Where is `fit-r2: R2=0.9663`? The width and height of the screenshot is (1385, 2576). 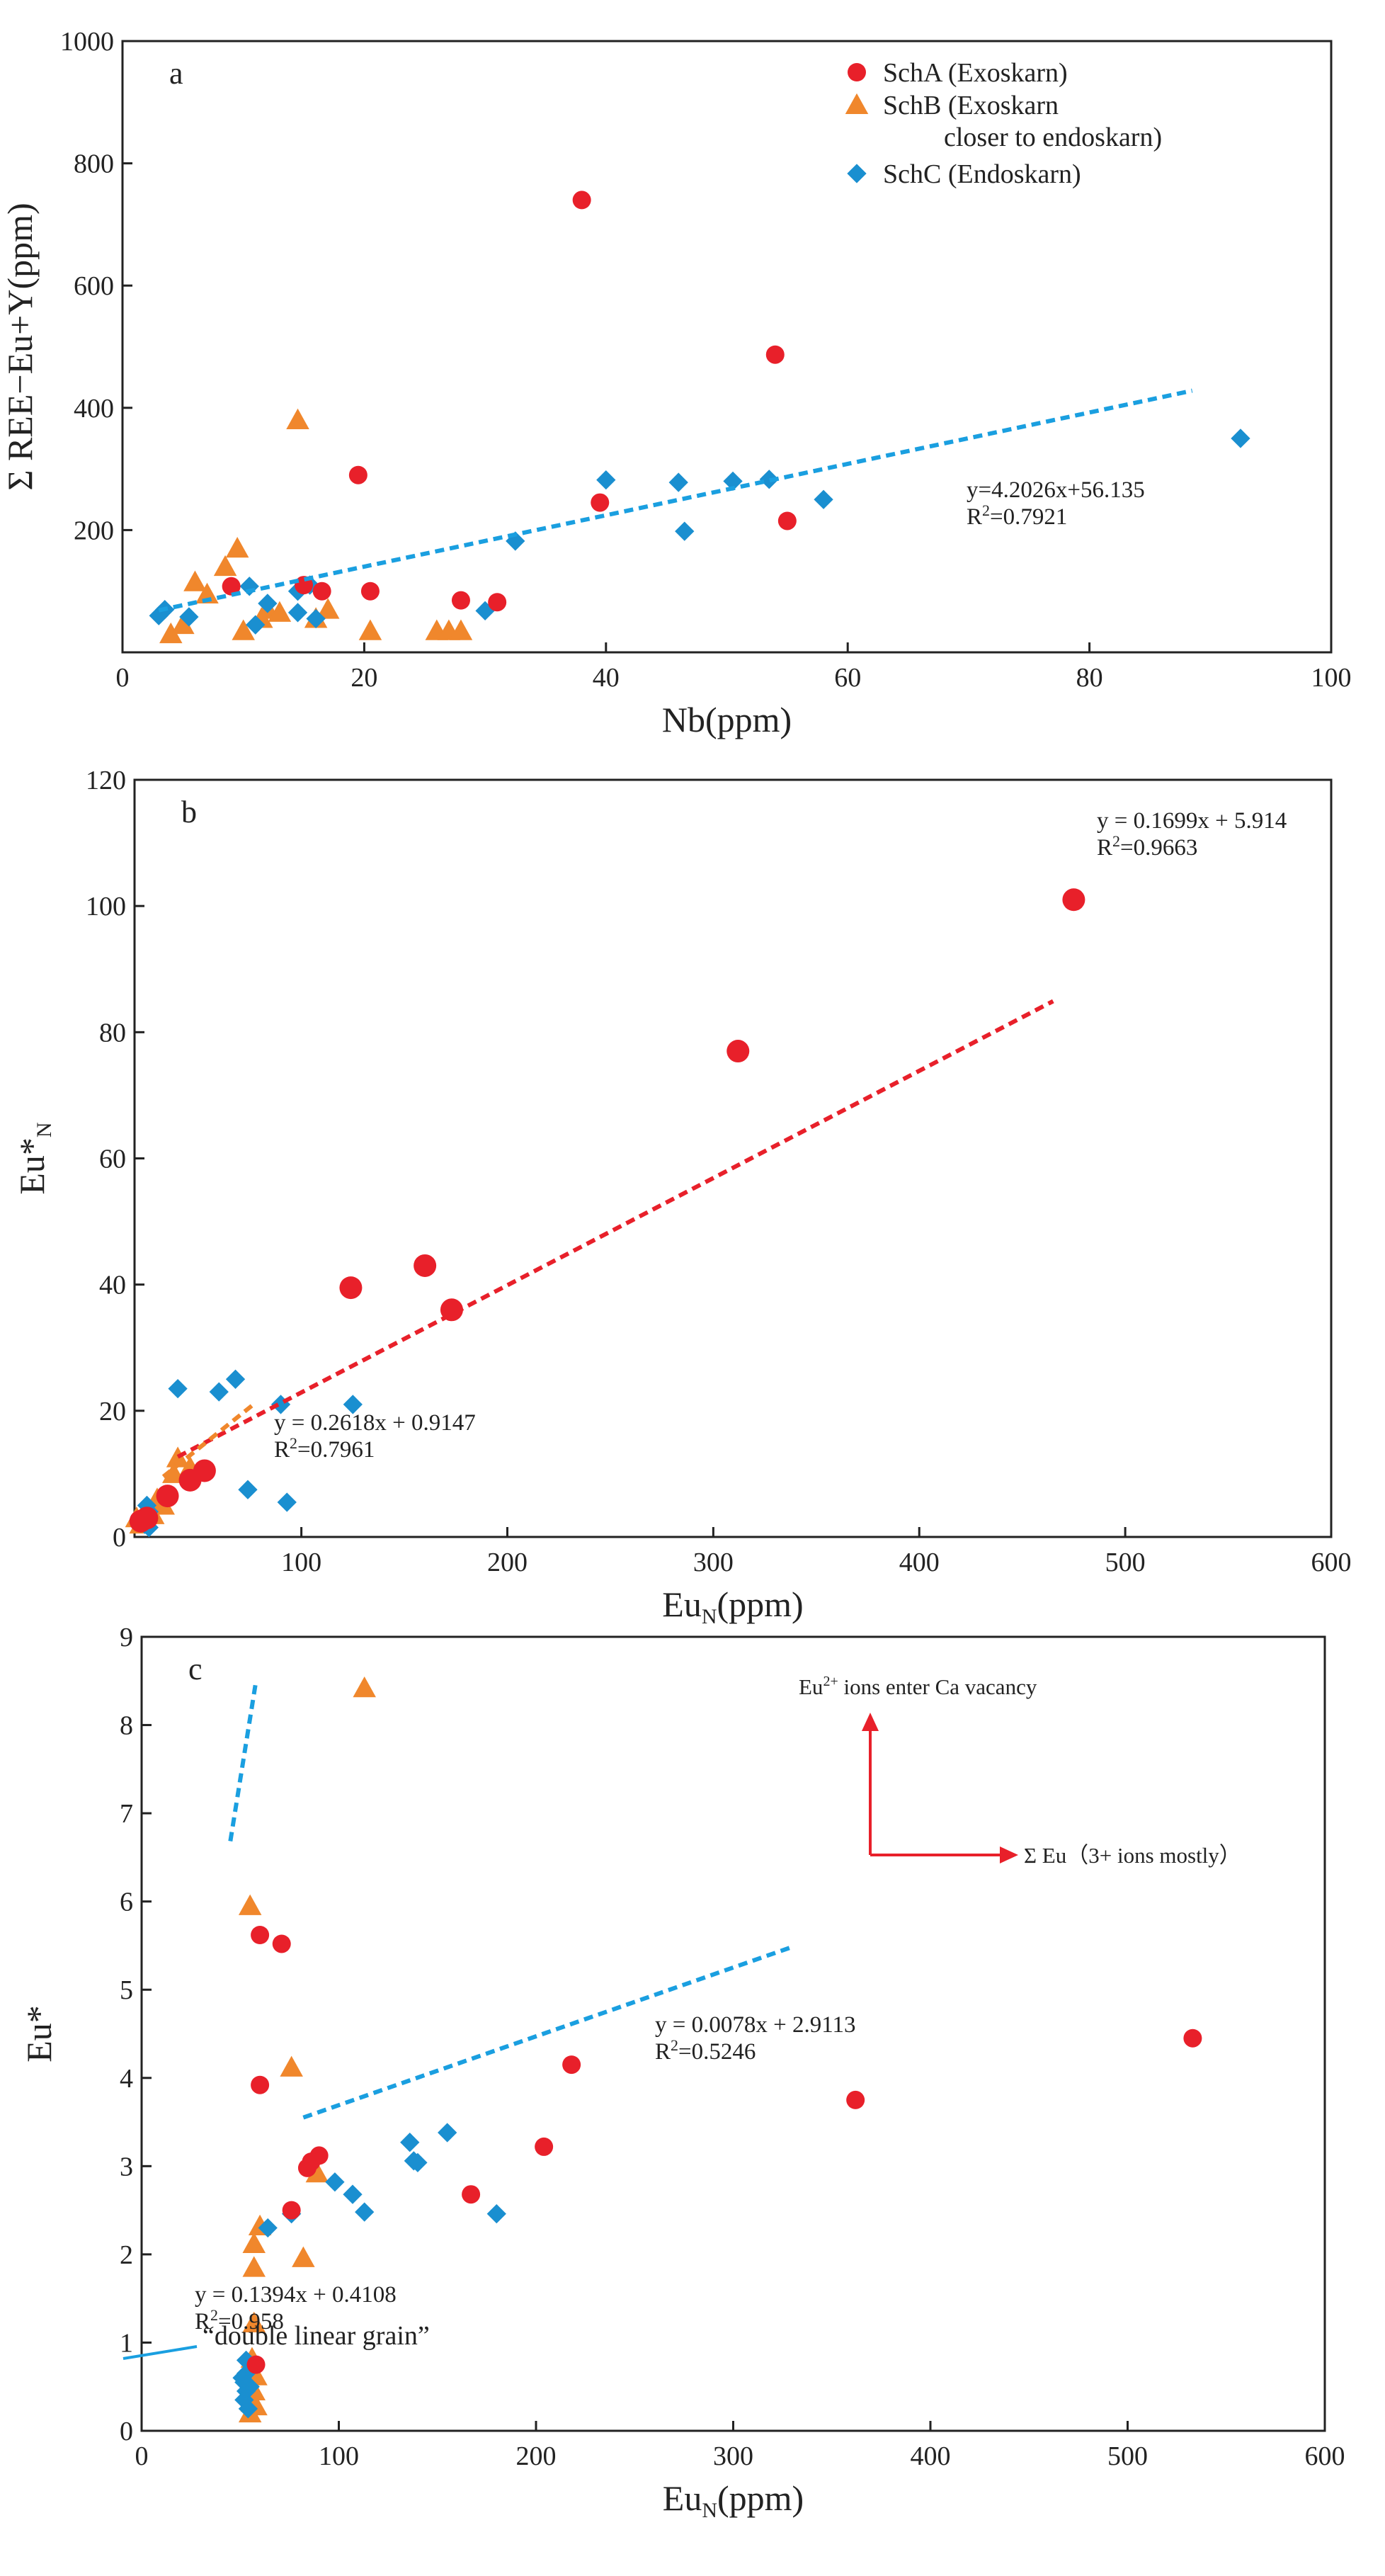 fit-r2: R2=0.9663 is located at coordinates (1147, 846).